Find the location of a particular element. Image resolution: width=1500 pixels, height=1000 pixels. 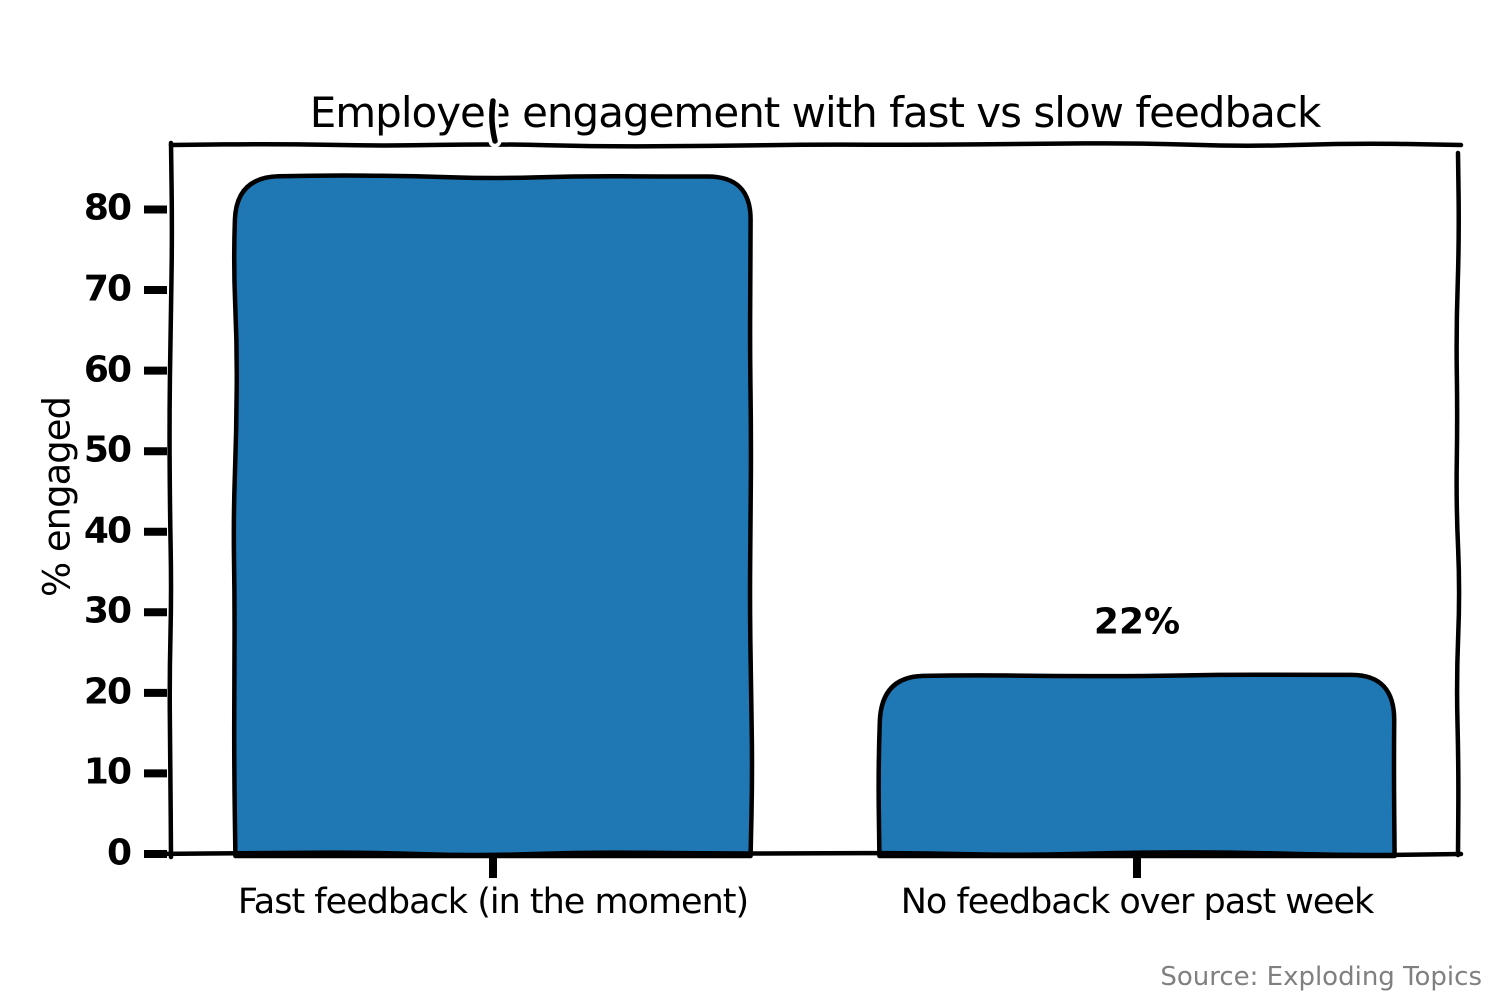

top-spine is located at coordinates (816, 145).